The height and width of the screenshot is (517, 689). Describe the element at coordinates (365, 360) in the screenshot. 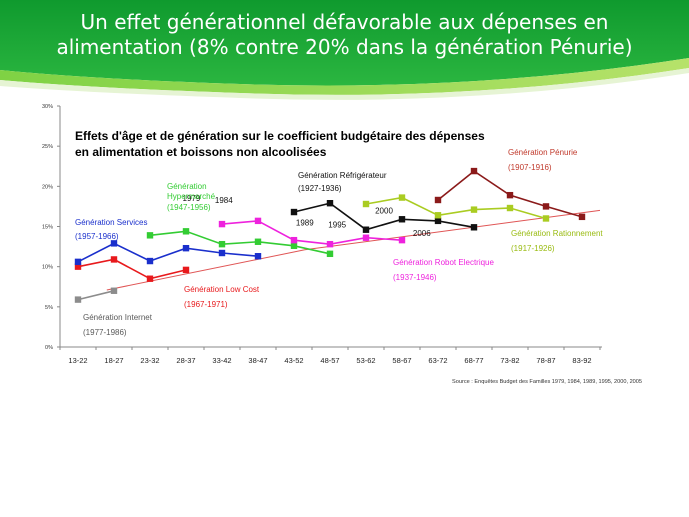

I see `x-tick-label: 53-62` at that location.